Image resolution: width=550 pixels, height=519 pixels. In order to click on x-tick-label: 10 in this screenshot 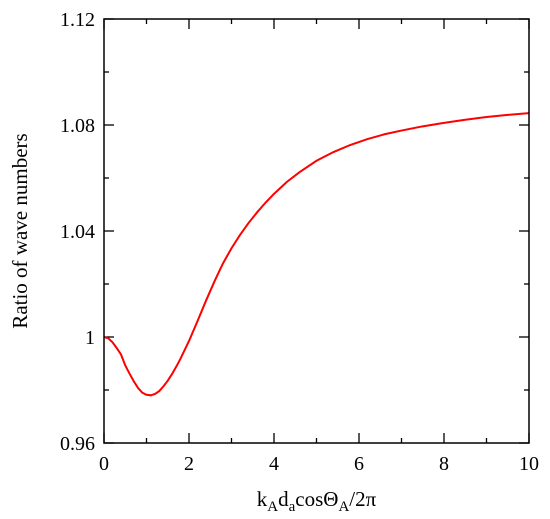, I will do `click(529, 464)`.